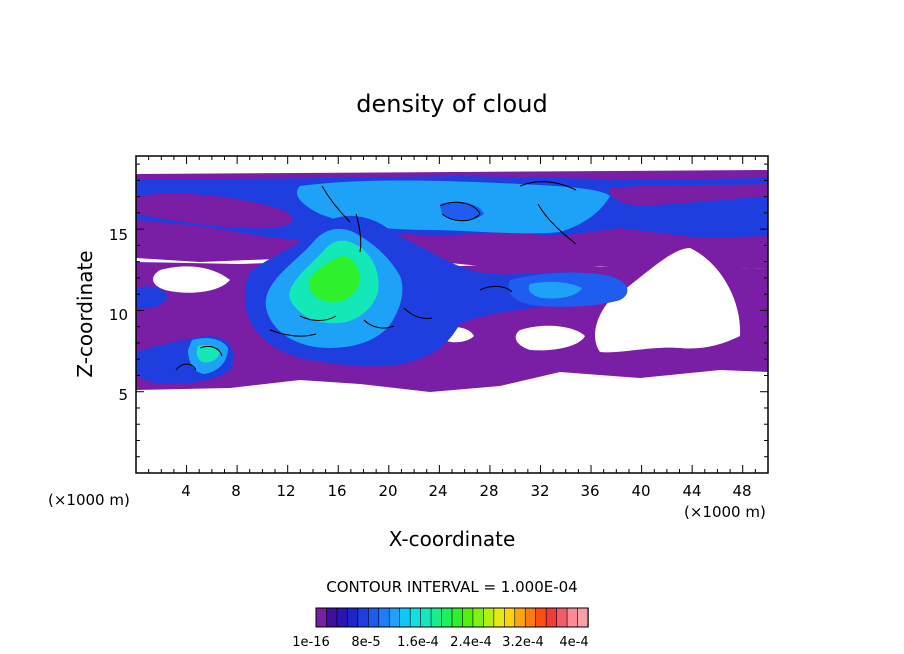 Image resolution: width=904 pixels, height=654 pixels. Describe the element at coordinates (365, 642) in the screenshot. I see `colorbar-label: 8e-5` at that location.